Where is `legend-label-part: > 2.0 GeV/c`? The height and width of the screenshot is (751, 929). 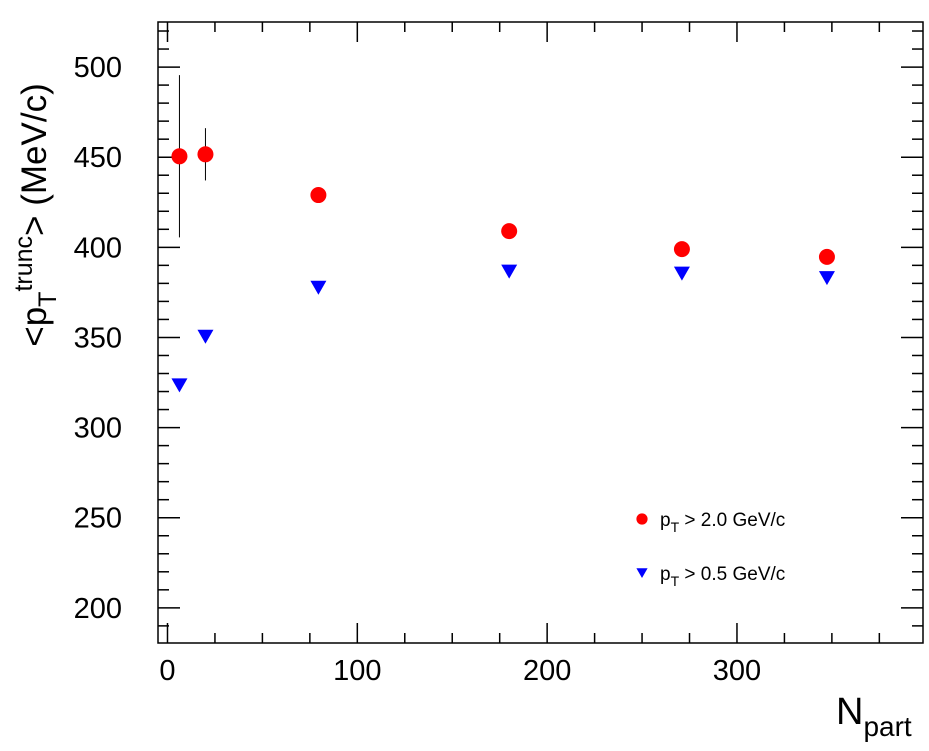 legend-label-part: > 2.0 GeV/c is located at coordinates (732, 520).